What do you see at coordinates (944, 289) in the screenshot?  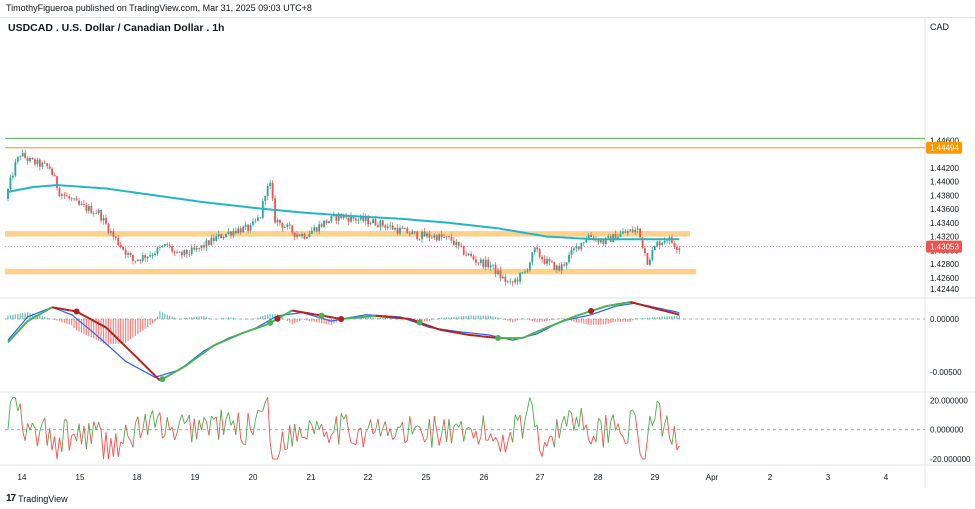 I see `price-tick-label: 1.42440` at bounding box center [944, 289].